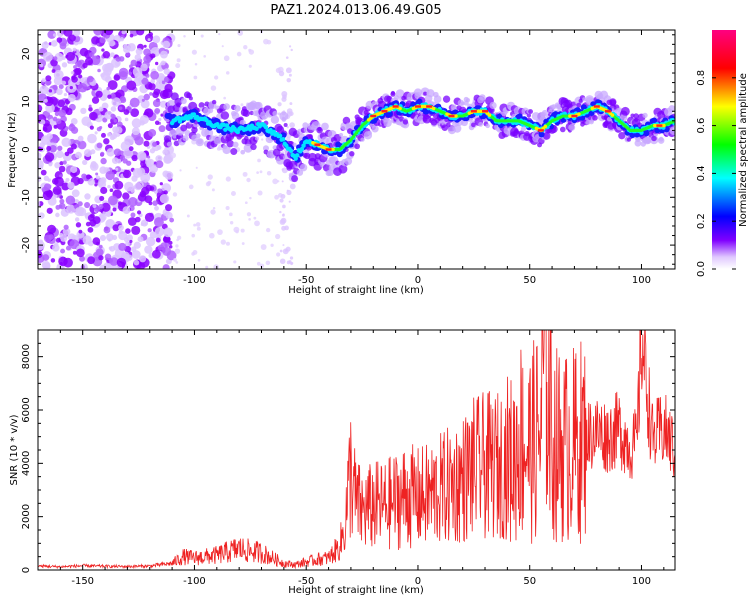 The image size is (750, 600). I want to click on figure-title: PAZ1.2024.013.06.49.G05, so click(355, 10).